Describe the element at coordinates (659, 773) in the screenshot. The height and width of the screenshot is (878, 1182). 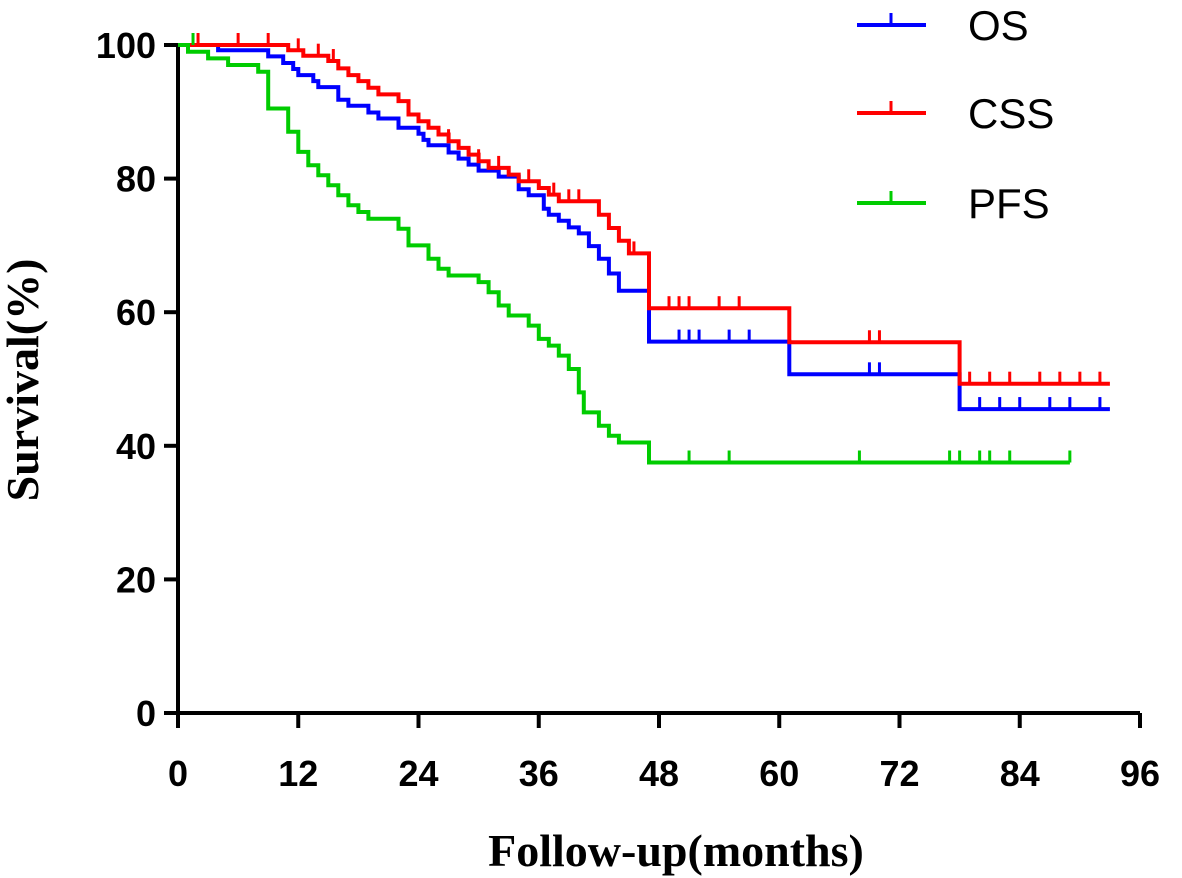
I see `x-tick-label: 48` at that location.